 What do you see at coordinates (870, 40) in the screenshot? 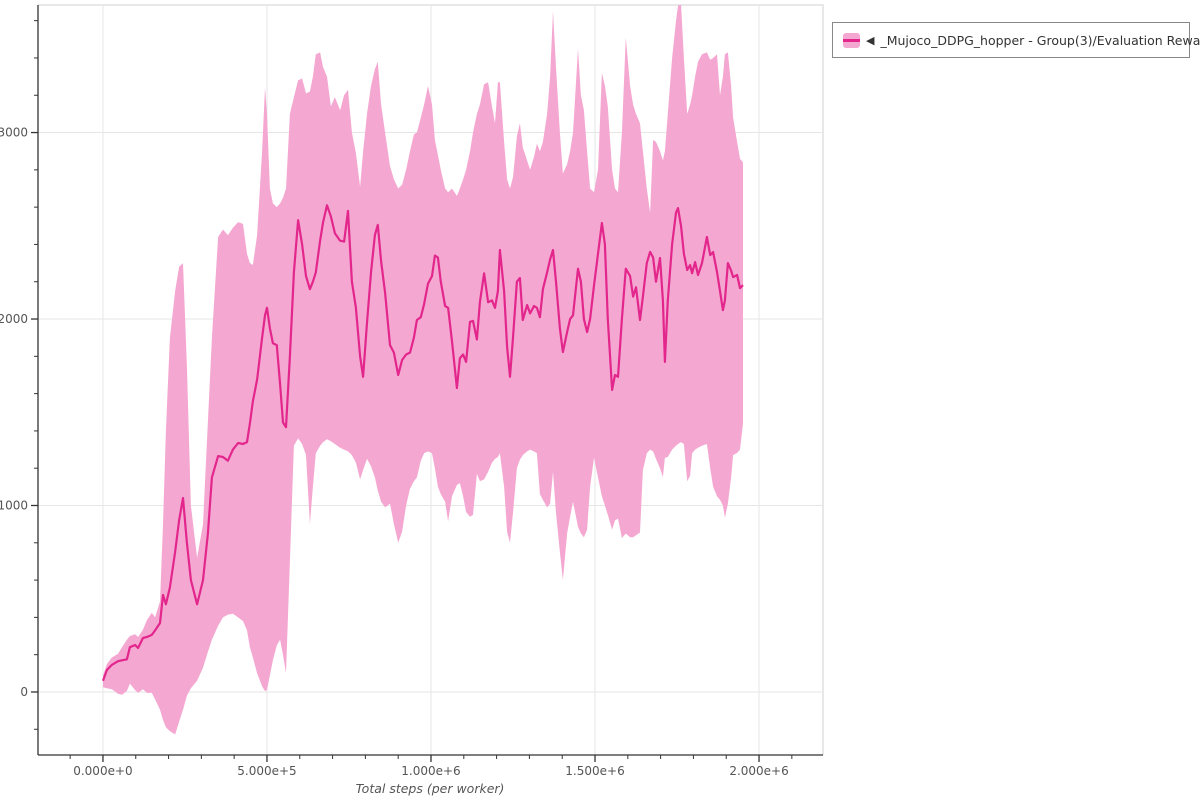
I see `collapse-arrow-icon: ◀` at bounding box center [870, 40].